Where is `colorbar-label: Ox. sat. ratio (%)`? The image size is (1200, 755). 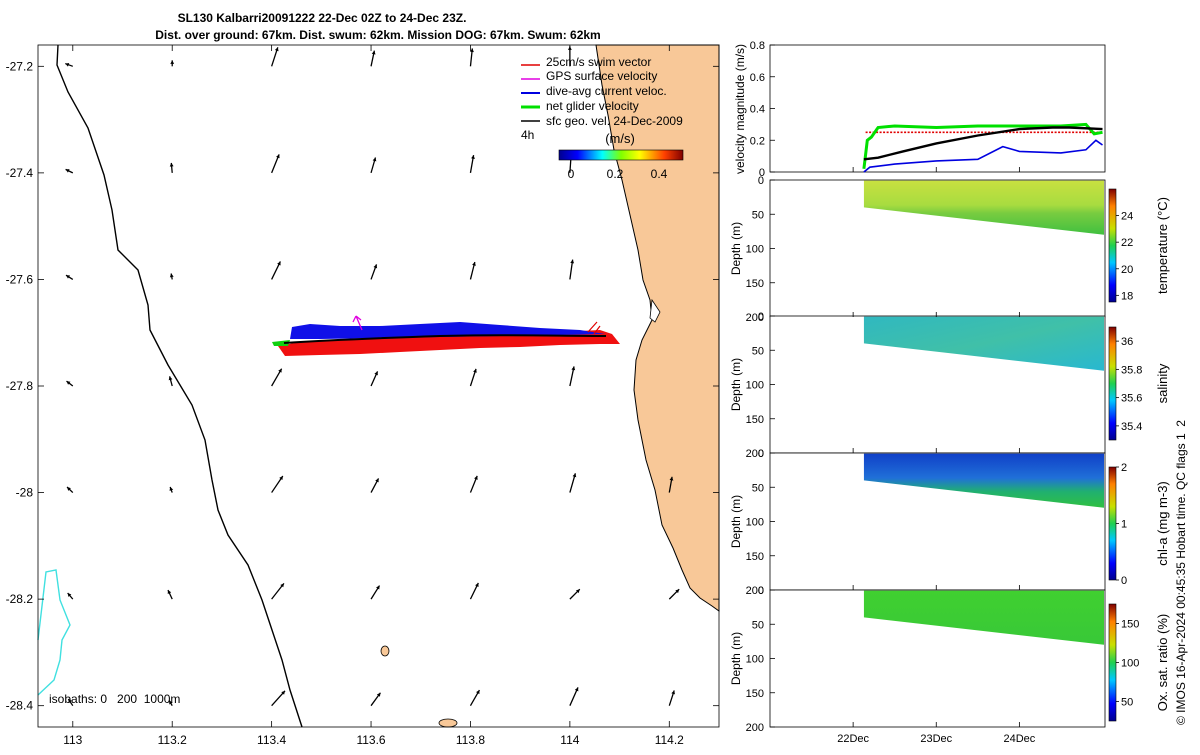
colorbar-label: Ox. sat. ratio (%) is located at coordinates (1162, 663).